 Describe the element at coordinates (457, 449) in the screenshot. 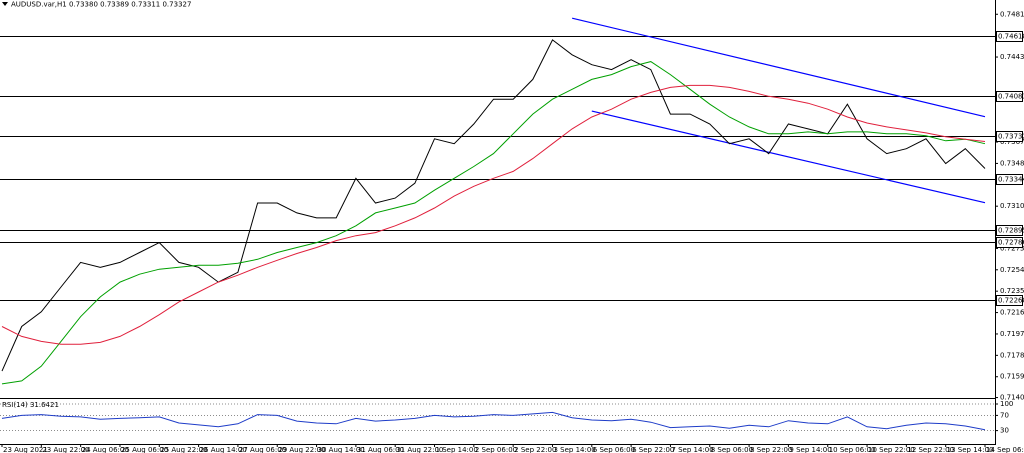

I see `x-tick-label: 1 Sep 14:00` at that location.